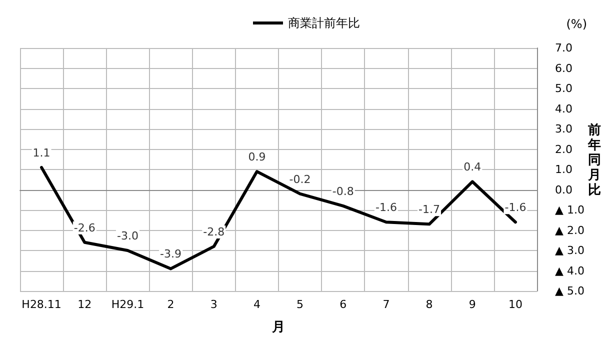  What do you see at coordinates (324, 23) in the screenshot?
I see `legend-label: 商業計前年比` at bounding box center [324, 23].